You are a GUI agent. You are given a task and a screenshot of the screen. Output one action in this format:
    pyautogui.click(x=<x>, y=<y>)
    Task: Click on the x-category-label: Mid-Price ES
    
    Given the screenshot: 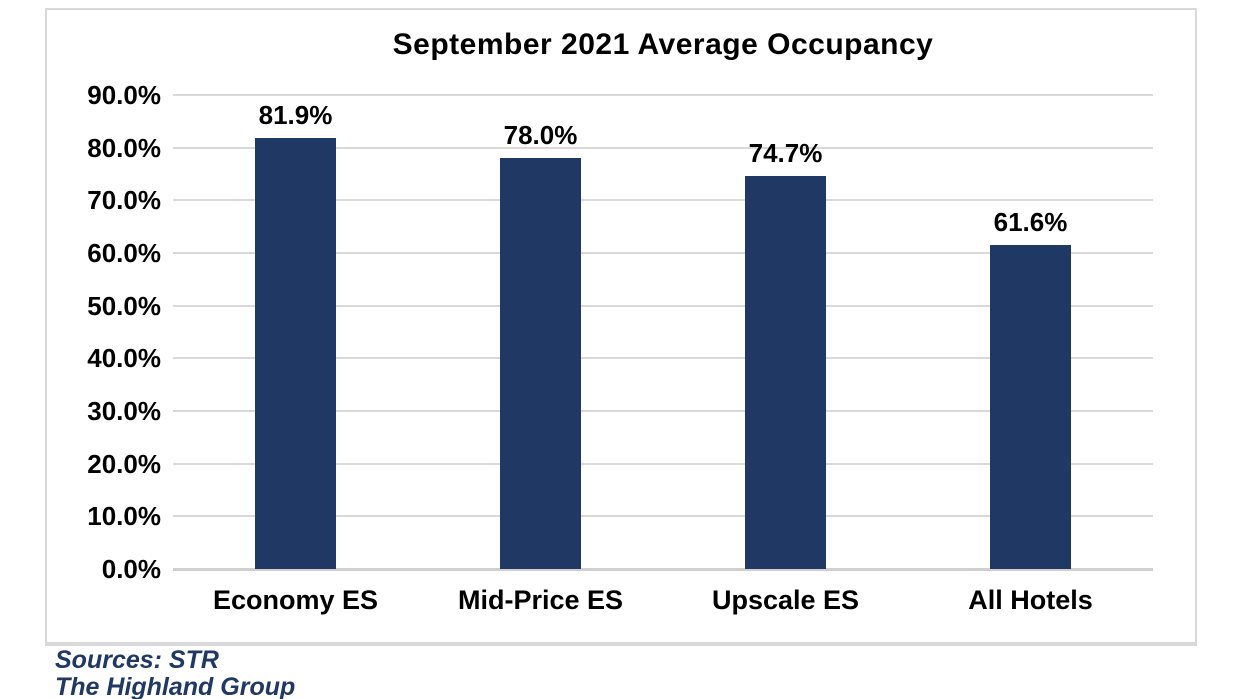 What is the action you would take?
    pyautogui.click(x=540, y=600)
    